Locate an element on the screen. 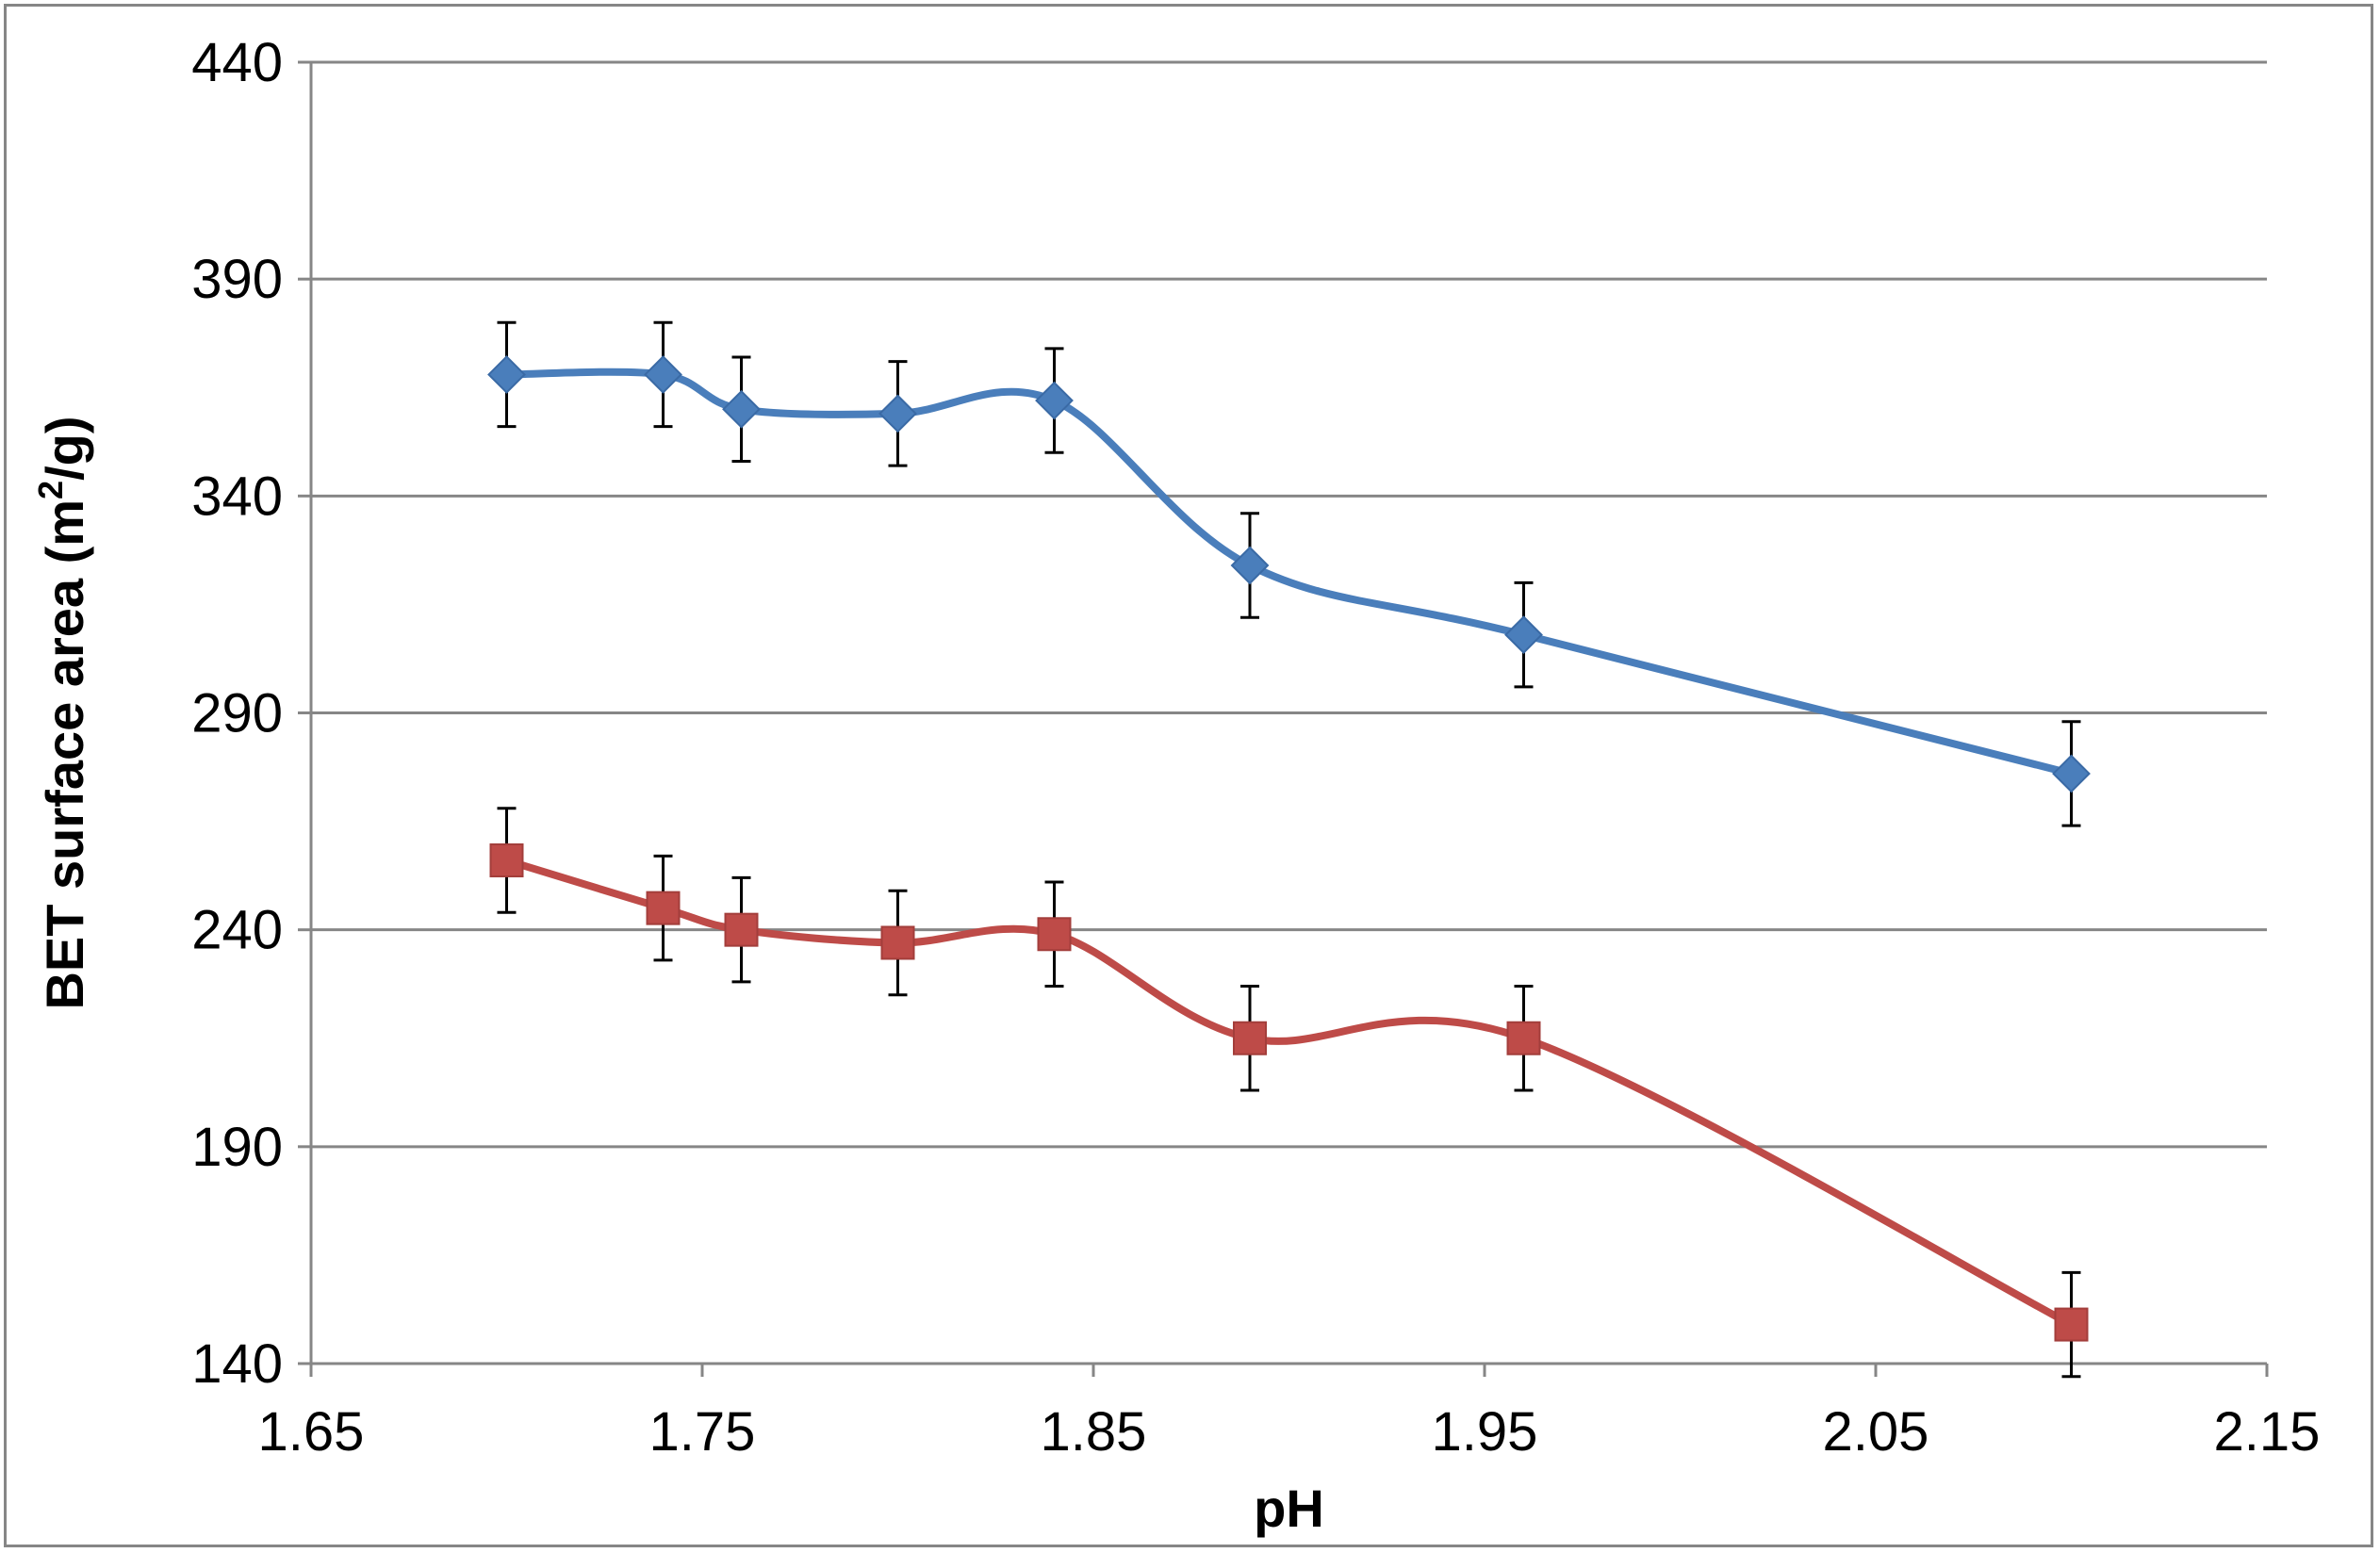 Image resolution: width=2380 pixels, height=1553 pixels. y-axis-title-main: BET surface area (m is located at coordinates (64, 754).